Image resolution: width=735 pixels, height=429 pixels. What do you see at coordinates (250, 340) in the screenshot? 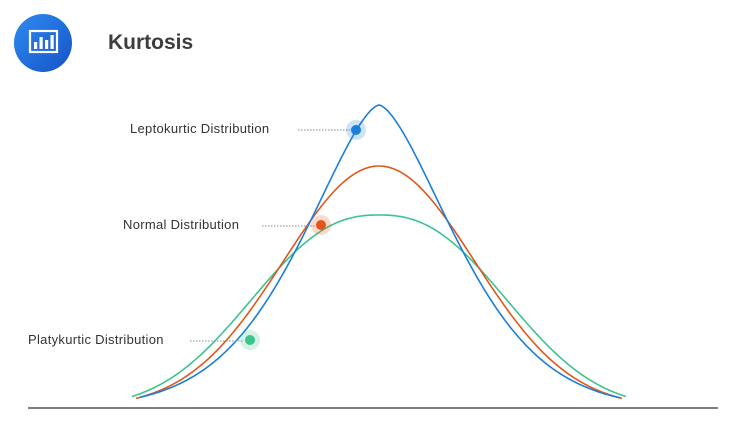
I see `platykurtic-marker` at bounding box center [250, 340].